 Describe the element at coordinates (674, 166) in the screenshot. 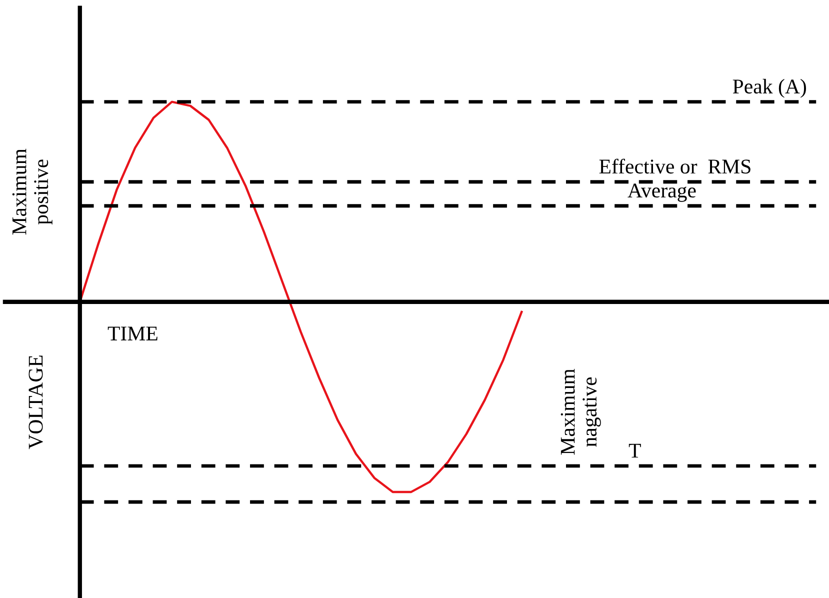

I see `ref-line-label: Effective or RMS` at that location.